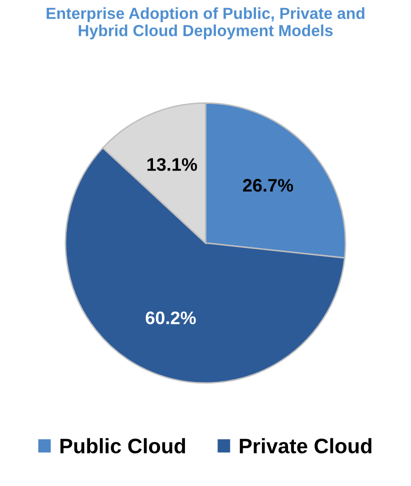 This screenshot has width=411, height=486. Describe the element at coordinates (172, 164) in the screenshot. I see `data-label: 13.1%` at that location.